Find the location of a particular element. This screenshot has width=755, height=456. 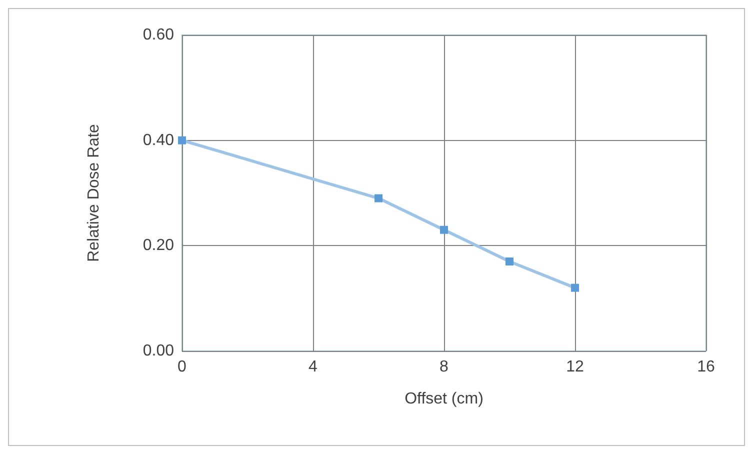

x-tick-label: 16 is located at coordinates (706, 367).